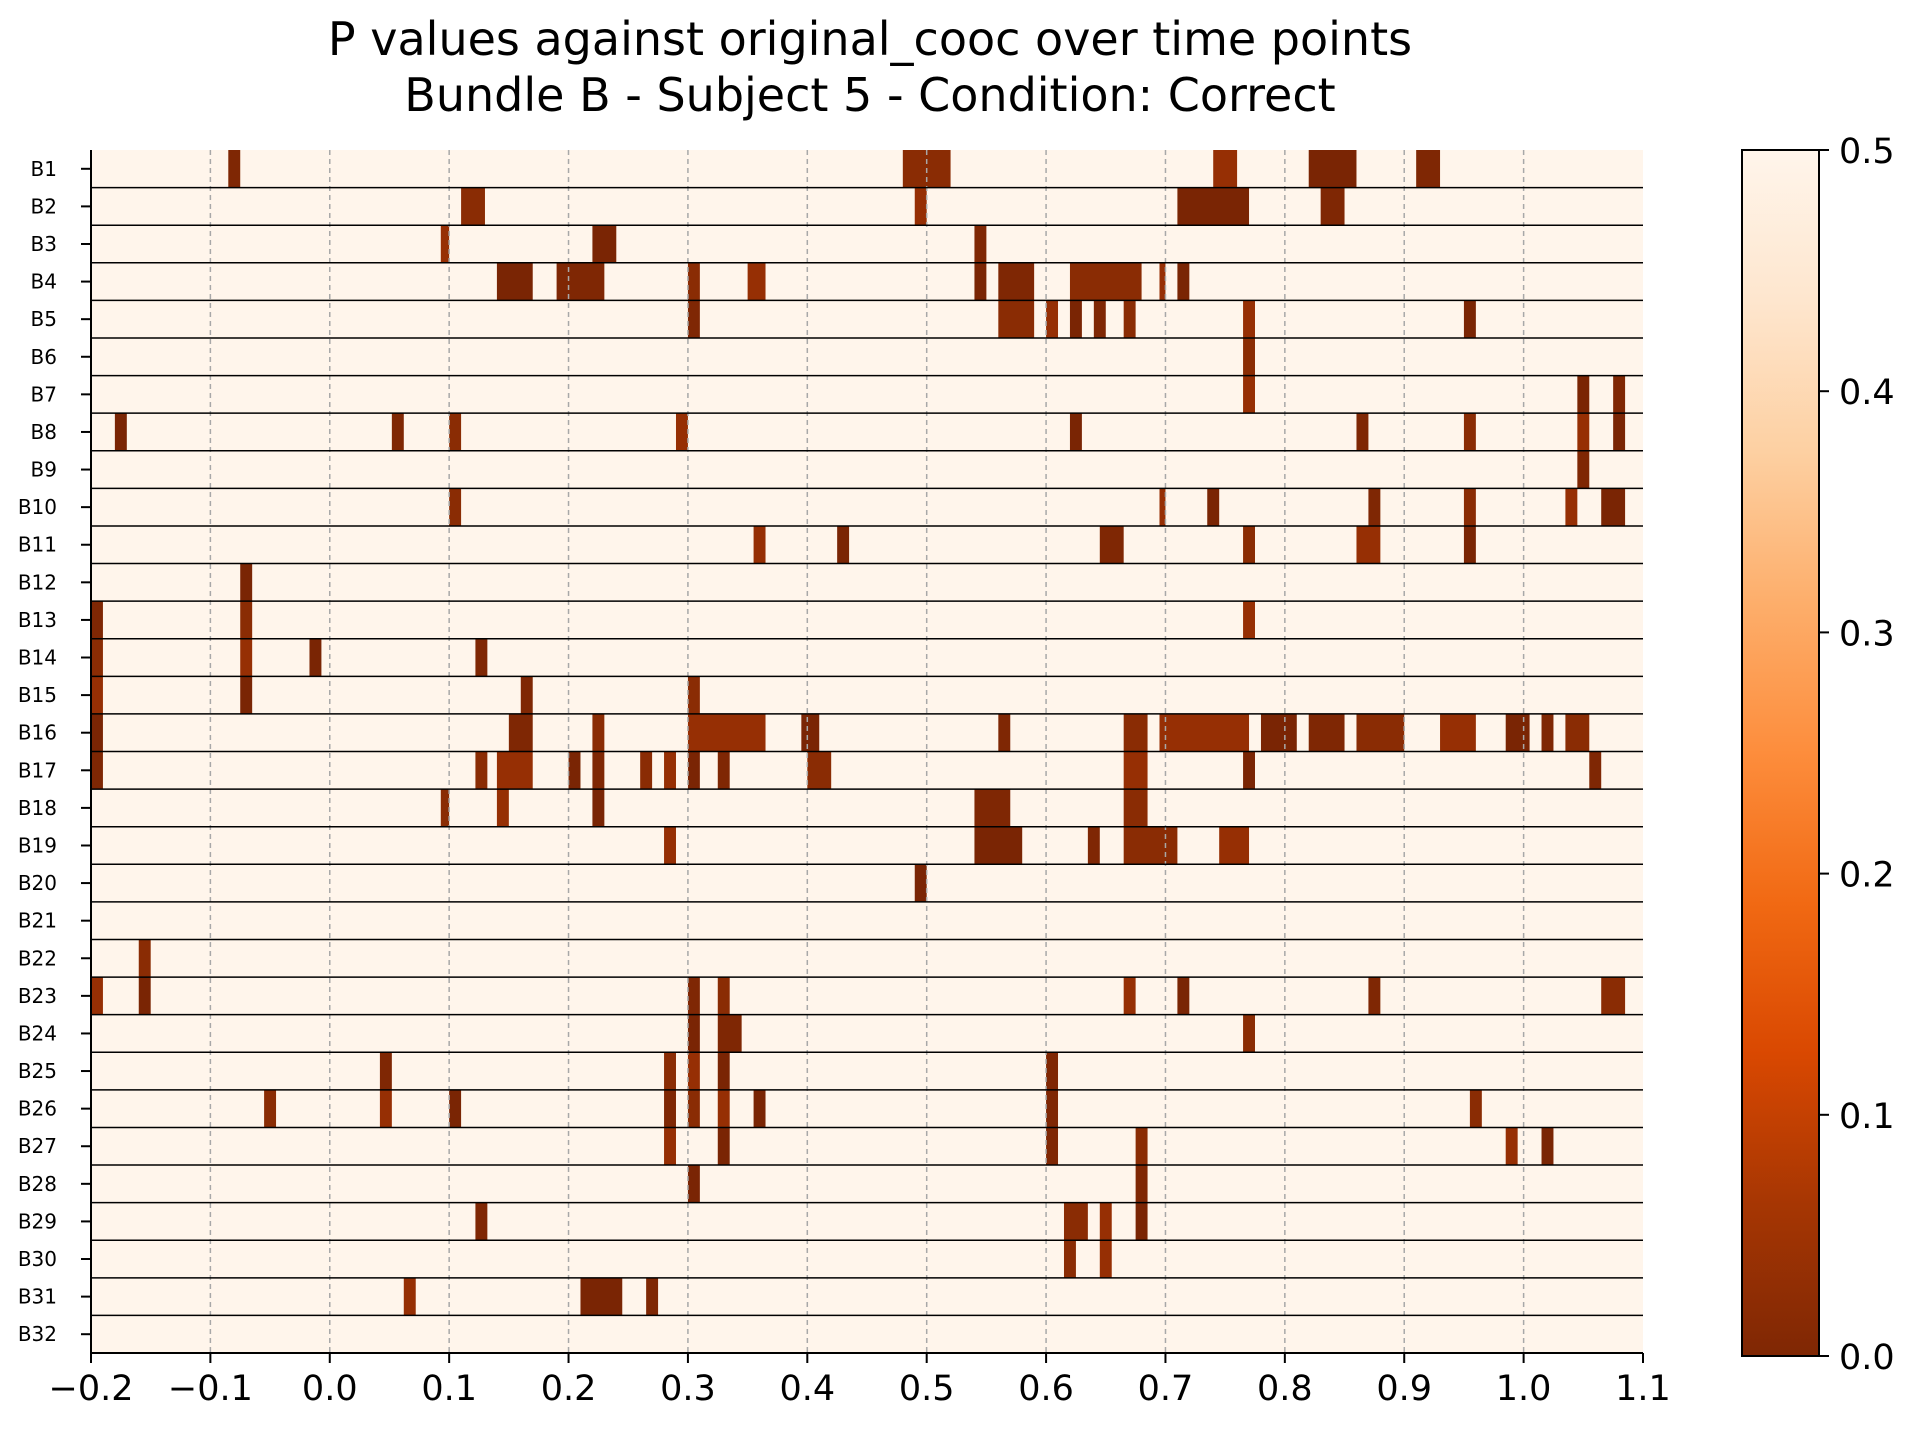 The image size is (1920, 1440). I want to click on row-background-b10, so click(867, 507).